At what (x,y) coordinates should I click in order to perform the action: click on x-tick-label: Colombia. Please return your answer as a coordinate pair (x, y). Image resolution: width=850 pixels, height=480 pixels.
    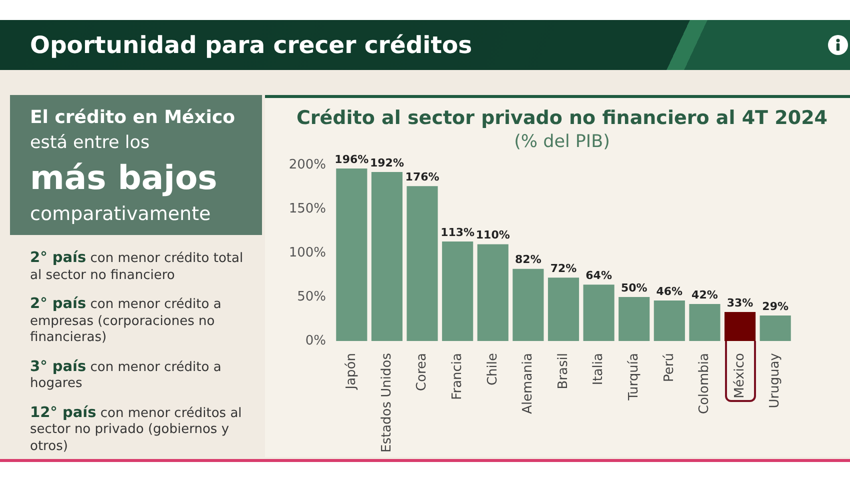
    Looking at the image, I should click on (704, 383).